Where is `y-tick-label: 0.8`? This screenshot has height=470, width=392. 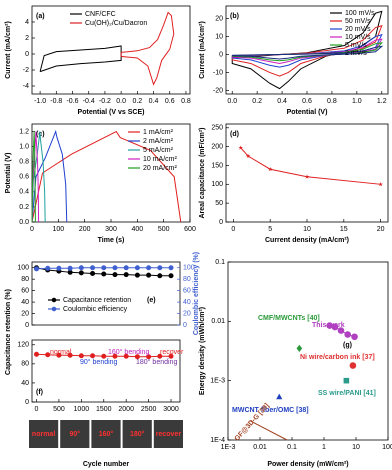 y-tick-label: 0.8 is located at coordinates (24, 162).